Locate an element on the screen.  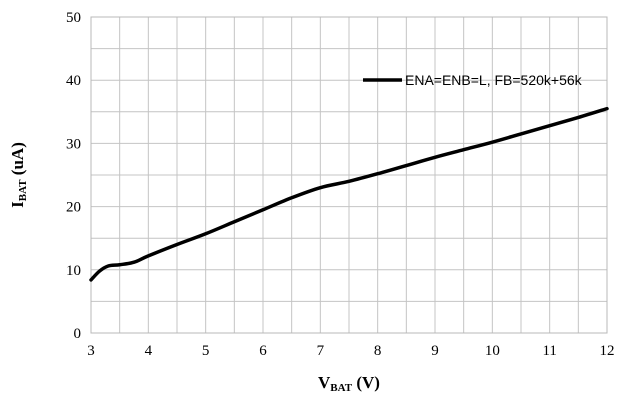
x-tick-label: 9 is located at coordinates (435, 351).